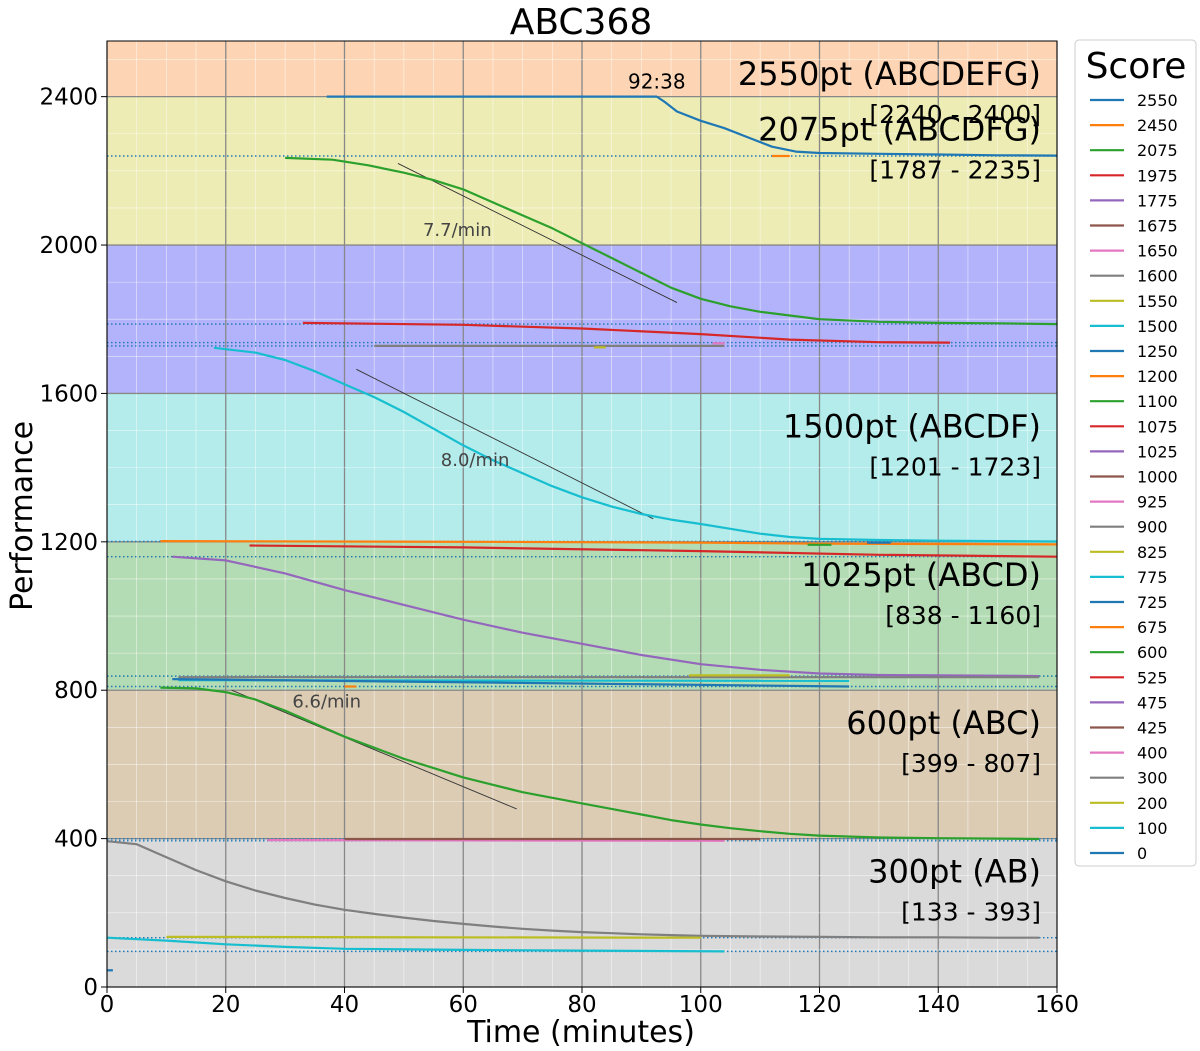 This screenshot has height=1051, width=1200. Describe the element at coordinates (225, 1005) in the screenshot. I see `x-tick-label: 20` at that location.